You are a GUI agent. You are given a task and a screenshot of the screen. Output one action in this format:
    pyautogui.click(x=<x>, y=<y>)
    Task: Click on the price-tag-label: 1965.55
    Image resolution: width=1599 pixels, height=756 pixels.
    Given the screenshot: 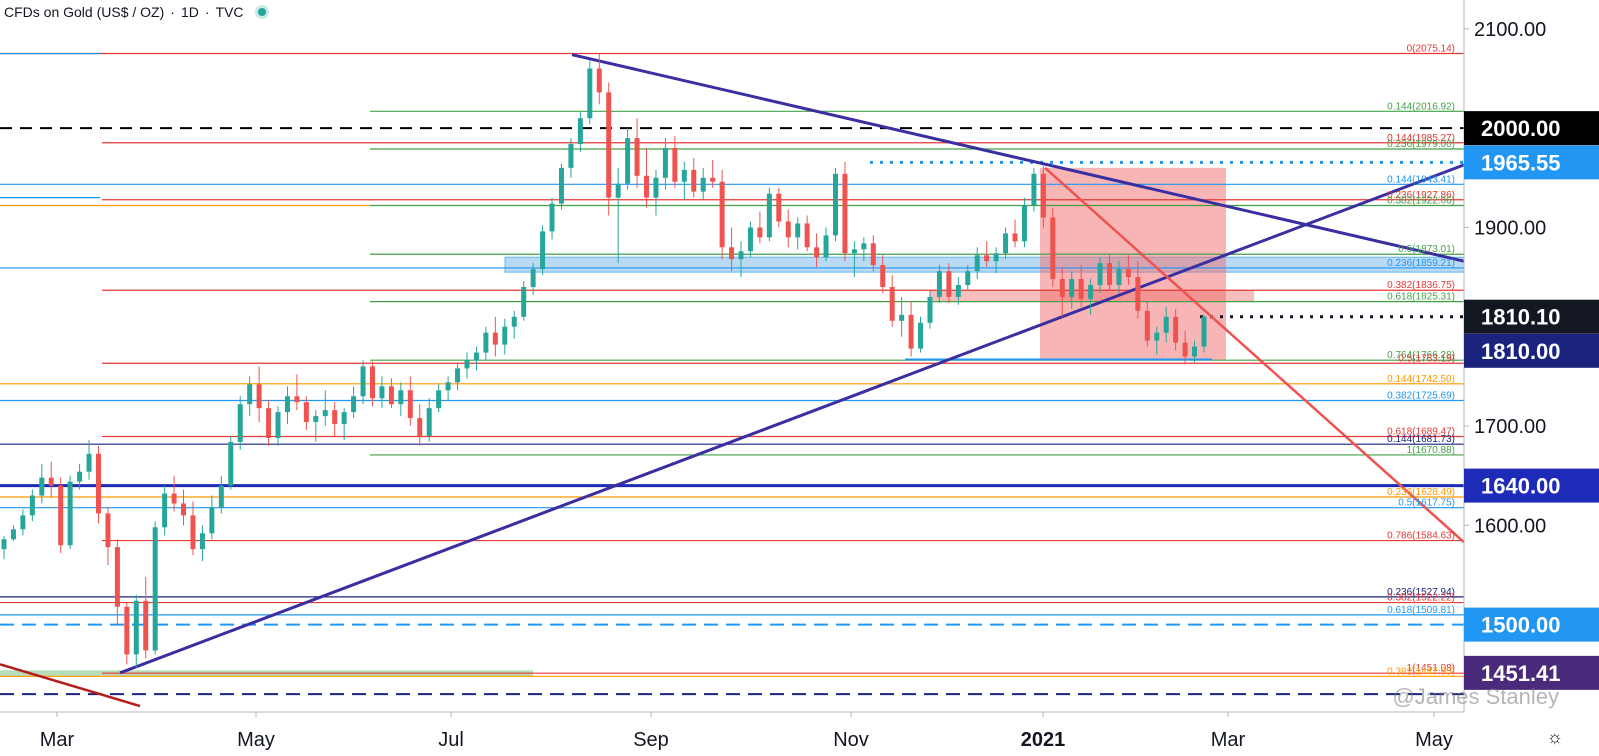 What is the action you would take?
    pyautogui.click(x=1521, y=162)
    